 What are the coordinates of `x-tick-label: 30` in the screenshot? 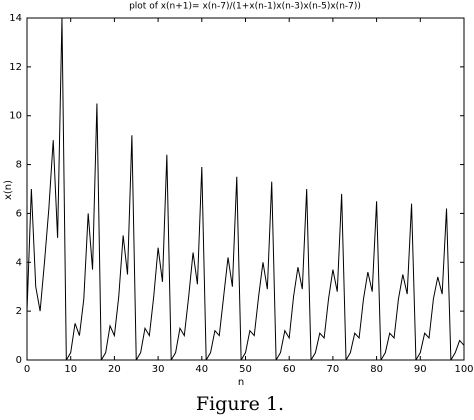 It's located at (158, 369).